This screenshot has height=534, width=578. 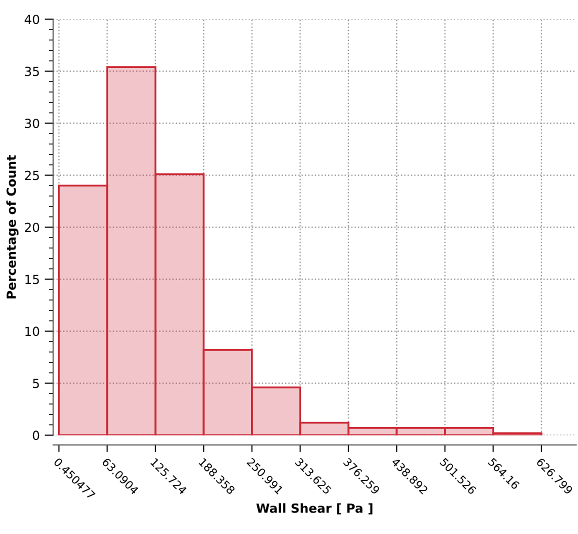 I want to click on y-axis-title: Percentage of Count, so click(x=12, y=226).